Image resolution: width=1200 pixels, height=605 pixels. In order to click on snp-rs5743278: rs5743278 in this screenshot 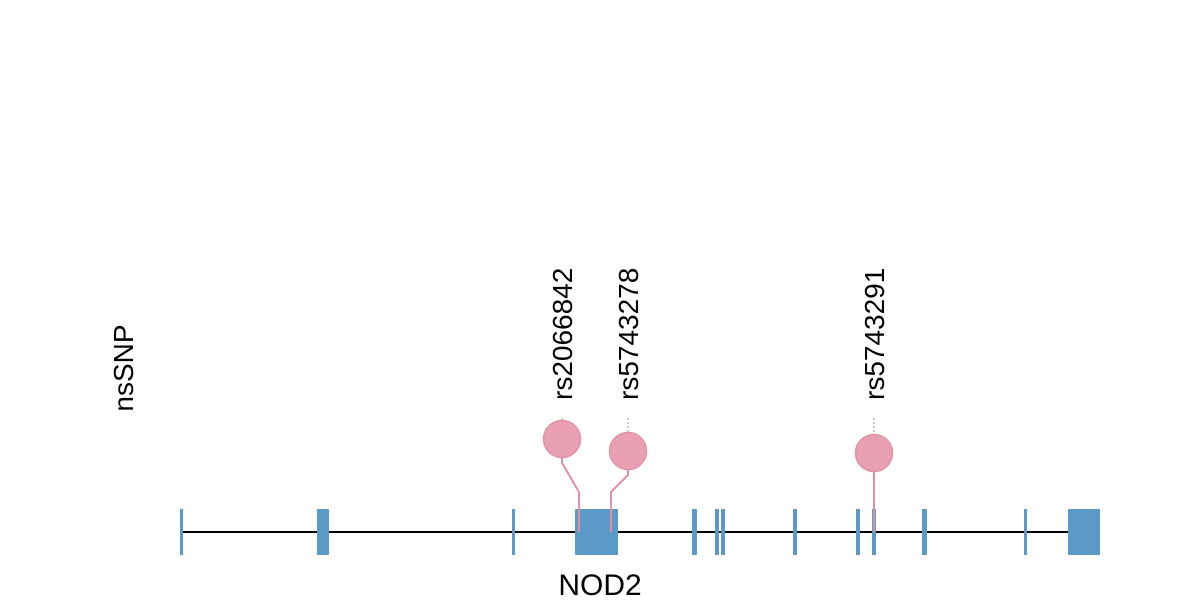, I will do `click(628, 400)`.